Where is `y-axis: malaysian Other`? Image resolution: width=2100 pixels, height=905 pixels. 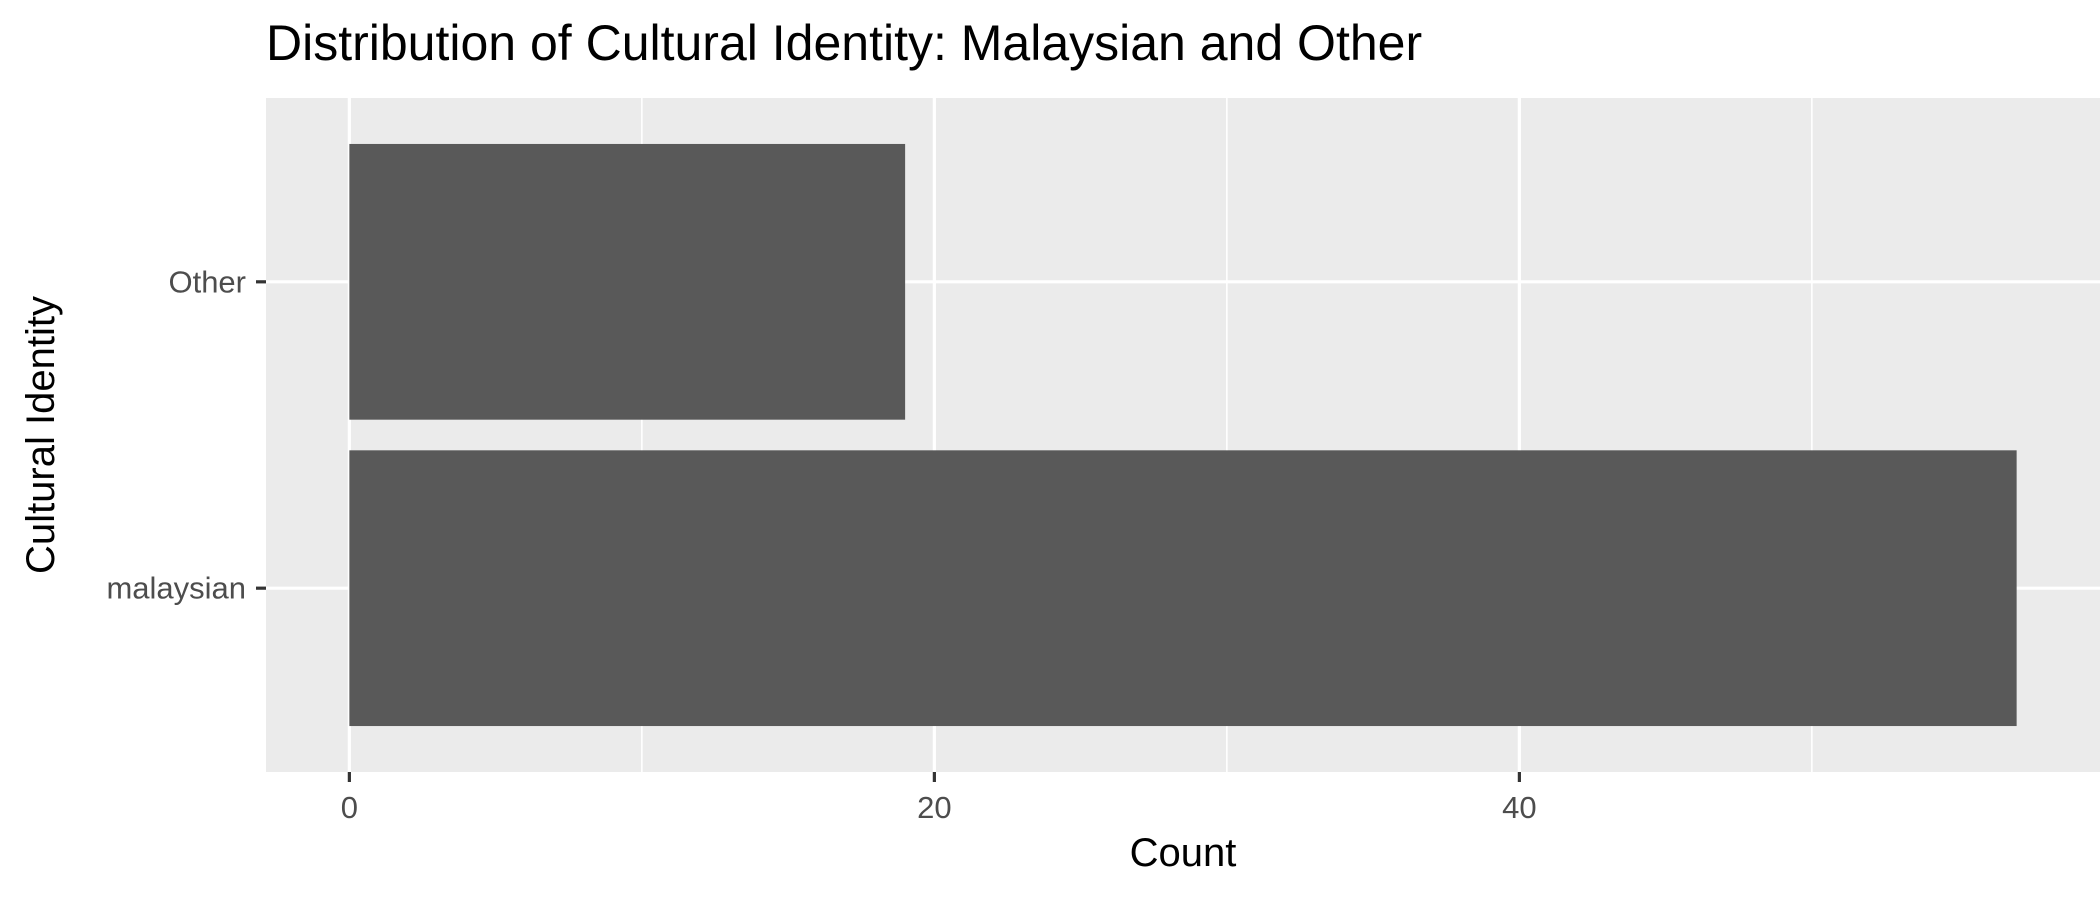
y-axis: malaysian Other is located at coordinates (186, 435).